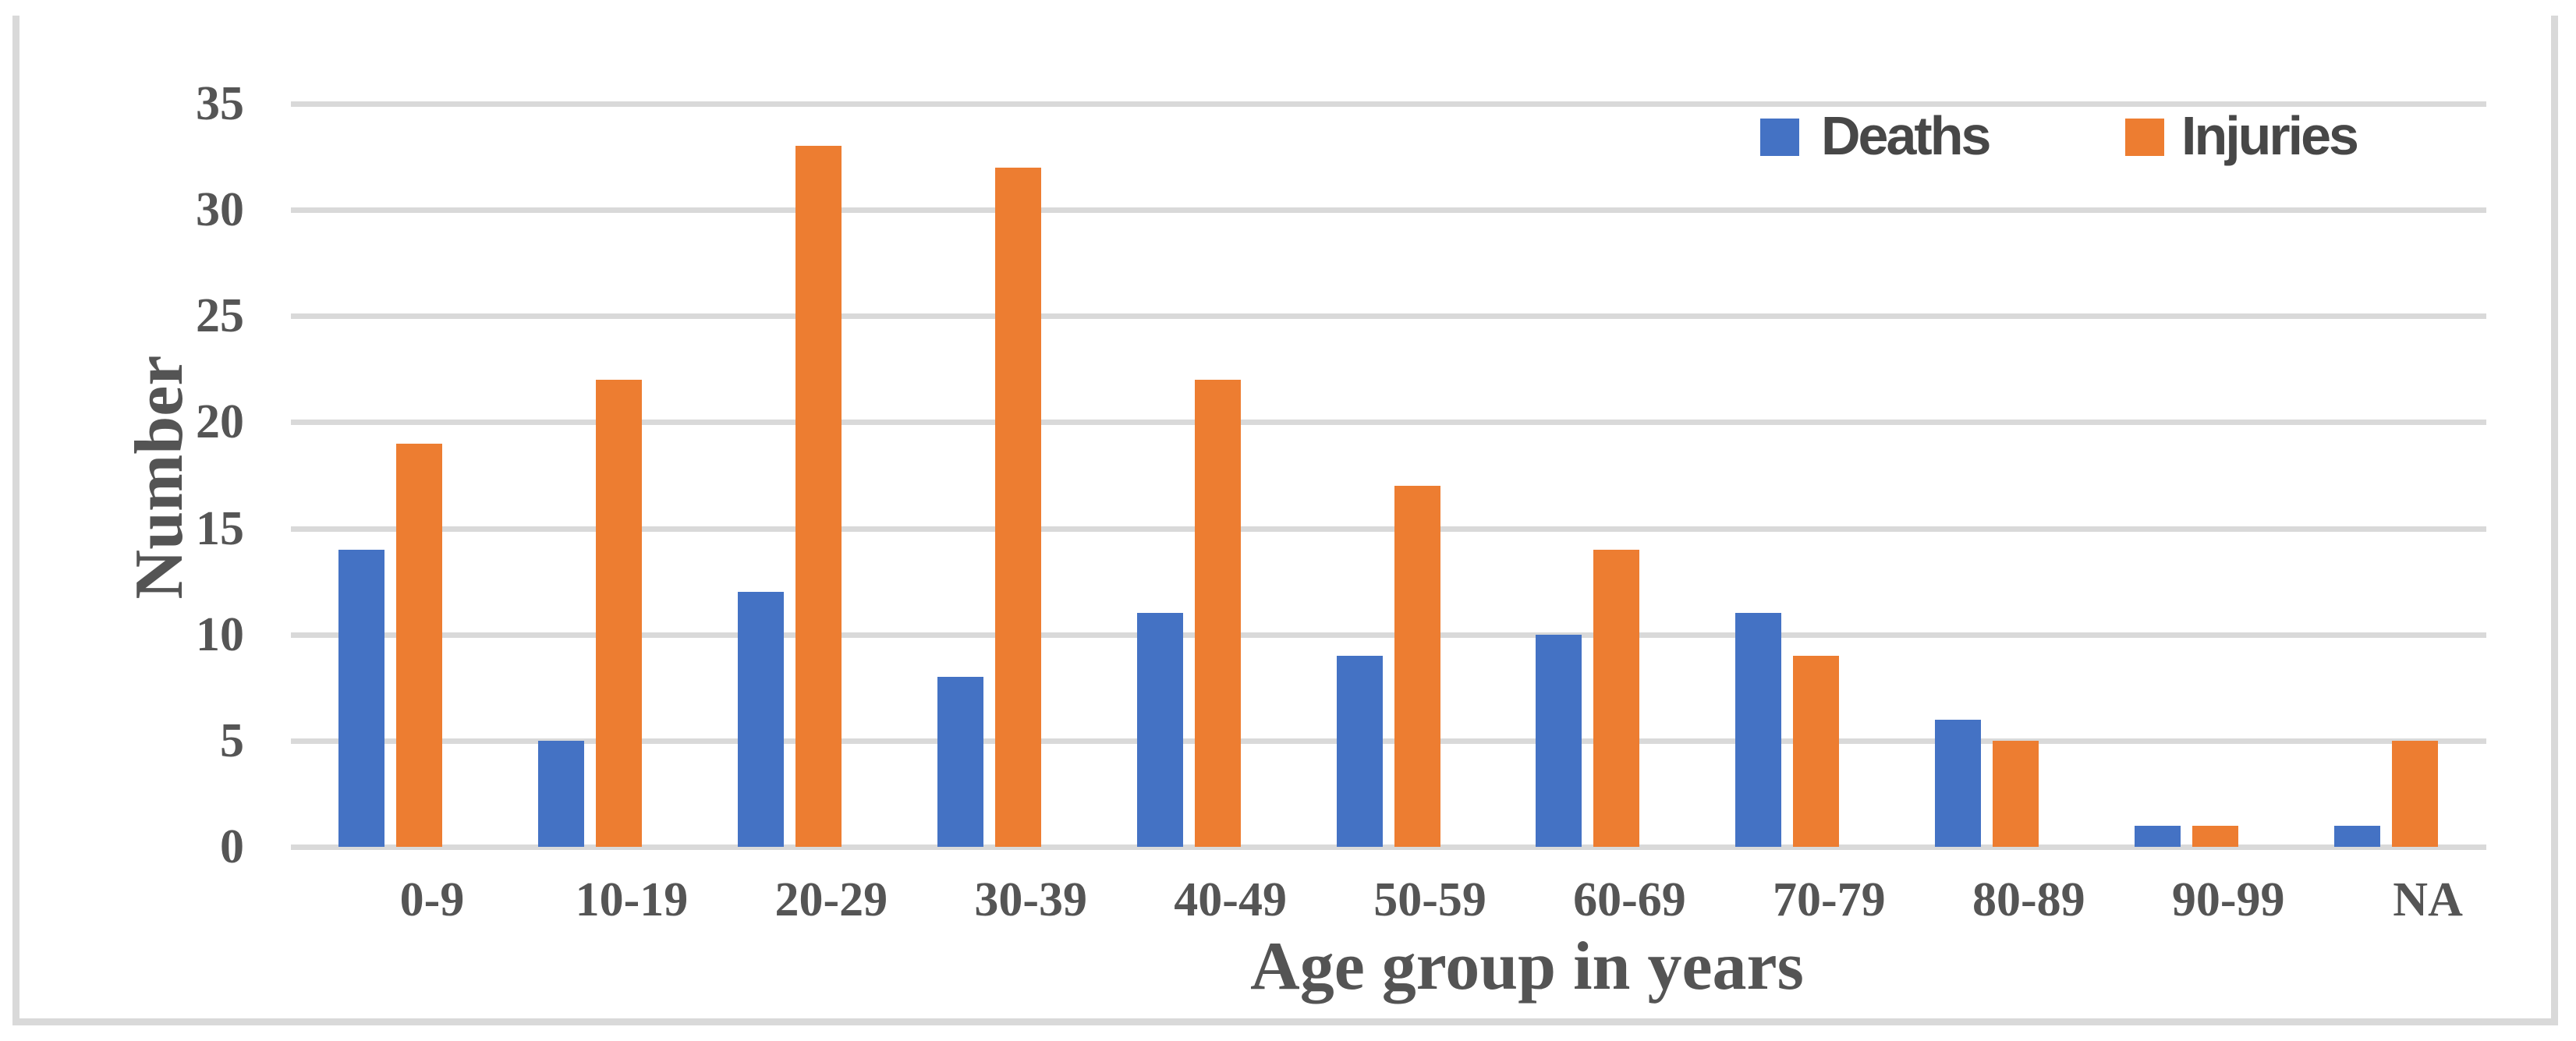  Describe the element at coordinates (1430, 899) in the screenshot. I see `x-tick-50-59: 50-59` at that location.